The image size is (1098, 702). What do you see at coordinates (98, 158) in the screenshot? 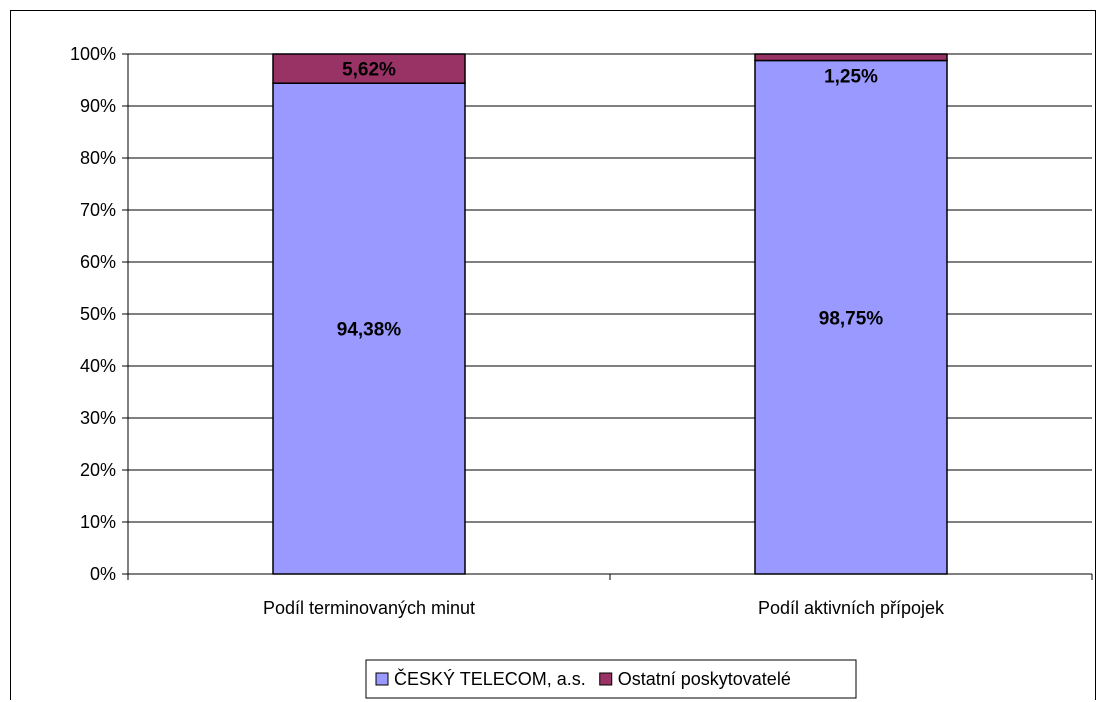
I see `y-tick-label: 80%` at bounding box center [98, 158].